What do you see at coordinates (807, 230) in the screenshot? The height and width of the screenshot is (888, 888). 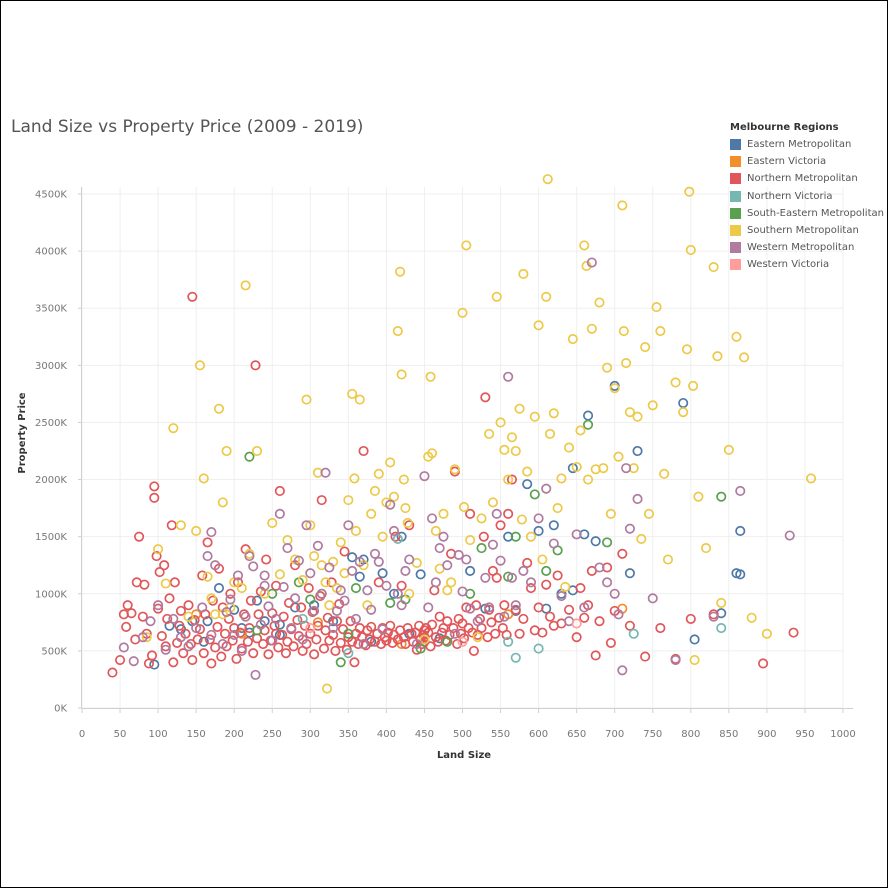 I see `legend-item: Southern Metropolitan` at bounding box center [807, 230].